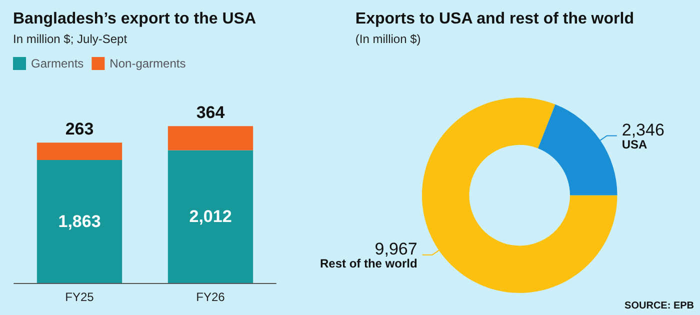  What do you see at coordinates (79, 129) in the screenshot?
I see `data-label: 263` at bounding box center [79, 129].